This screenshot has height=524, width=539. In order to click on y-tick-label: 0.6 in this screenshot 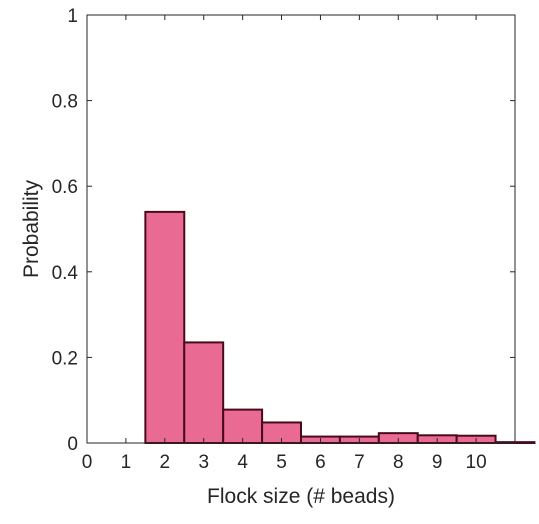, I will do `click(65, 187)`.